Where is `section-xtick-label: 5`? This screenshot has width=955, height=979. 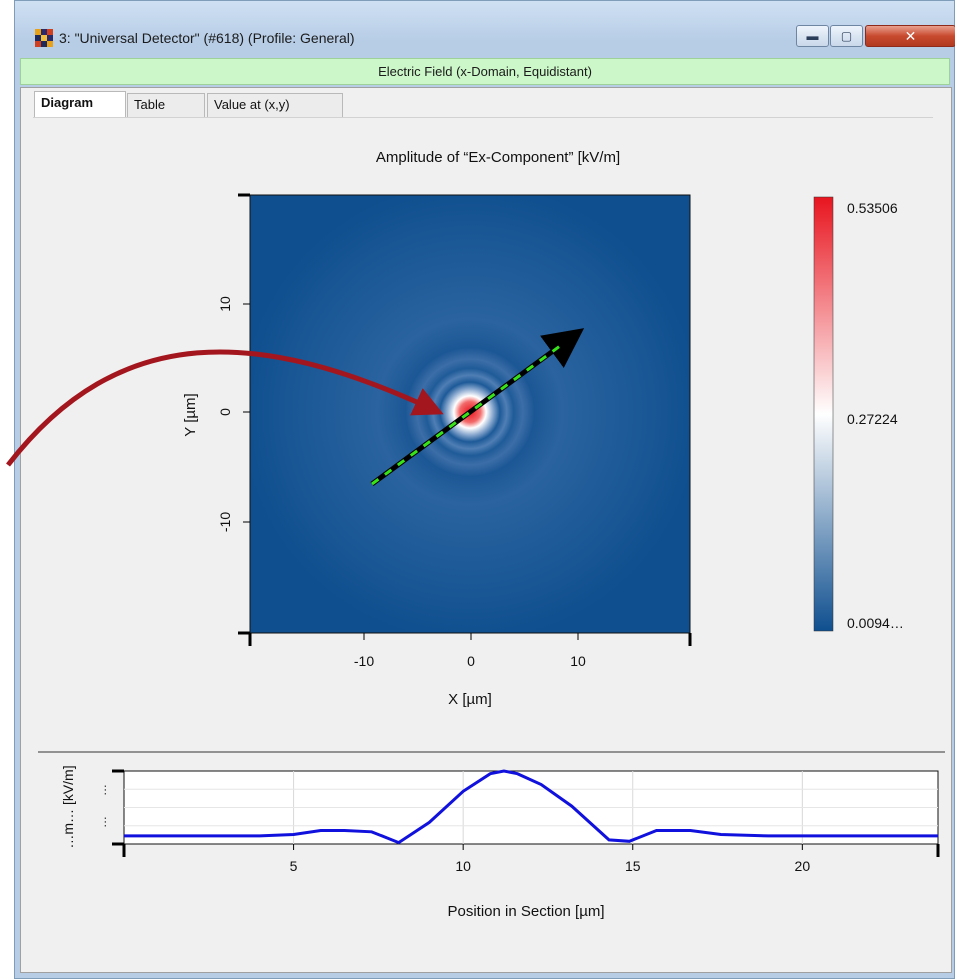
section-xtick-label: 5 is located at coordinates (294, 866).